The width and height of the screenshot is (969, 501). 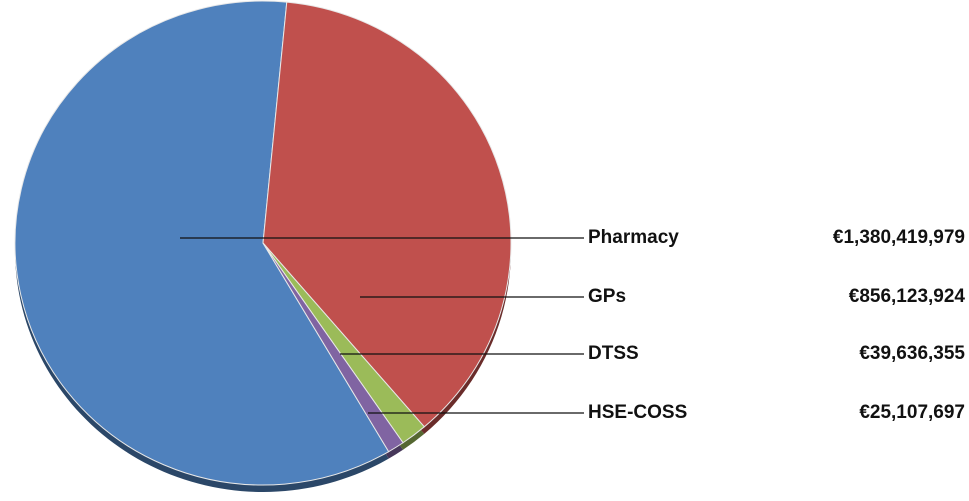 I want to click on value-label: €1,380,419,979, so click(x=899, y=237).